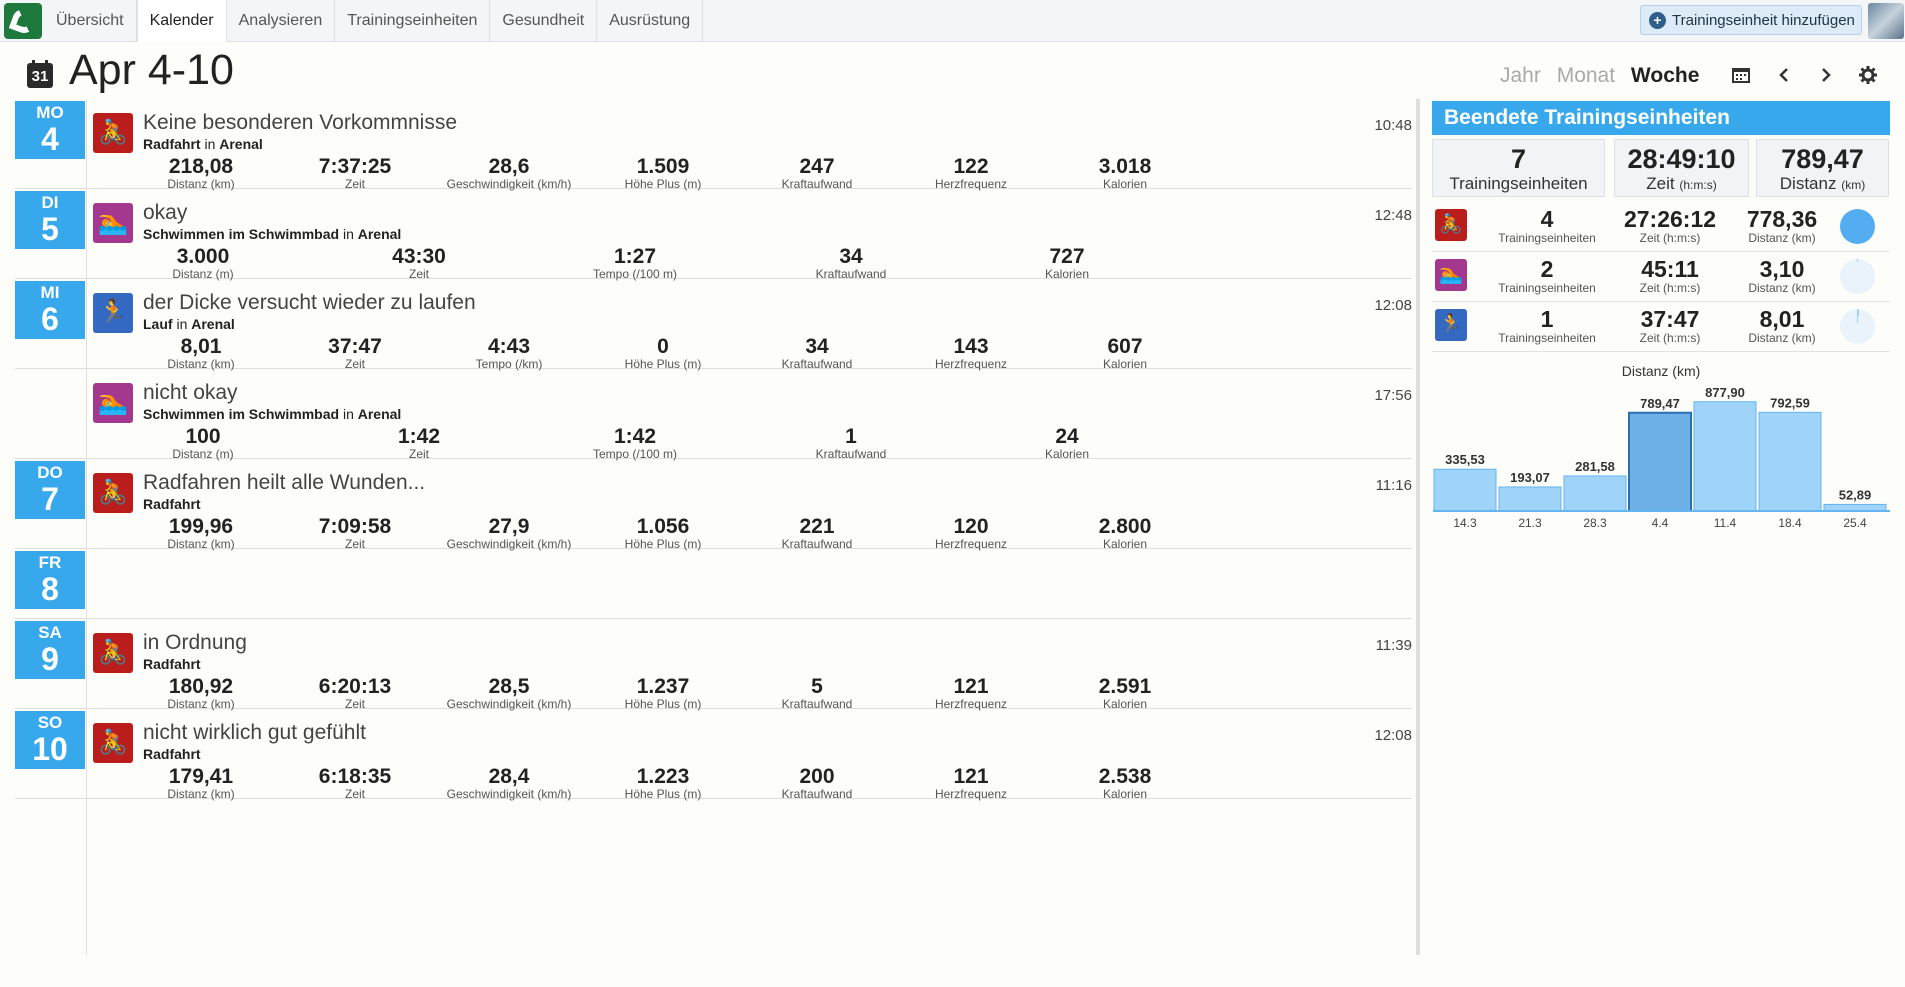  I want to click on stat-value: 2.800, so click(1125, 526).